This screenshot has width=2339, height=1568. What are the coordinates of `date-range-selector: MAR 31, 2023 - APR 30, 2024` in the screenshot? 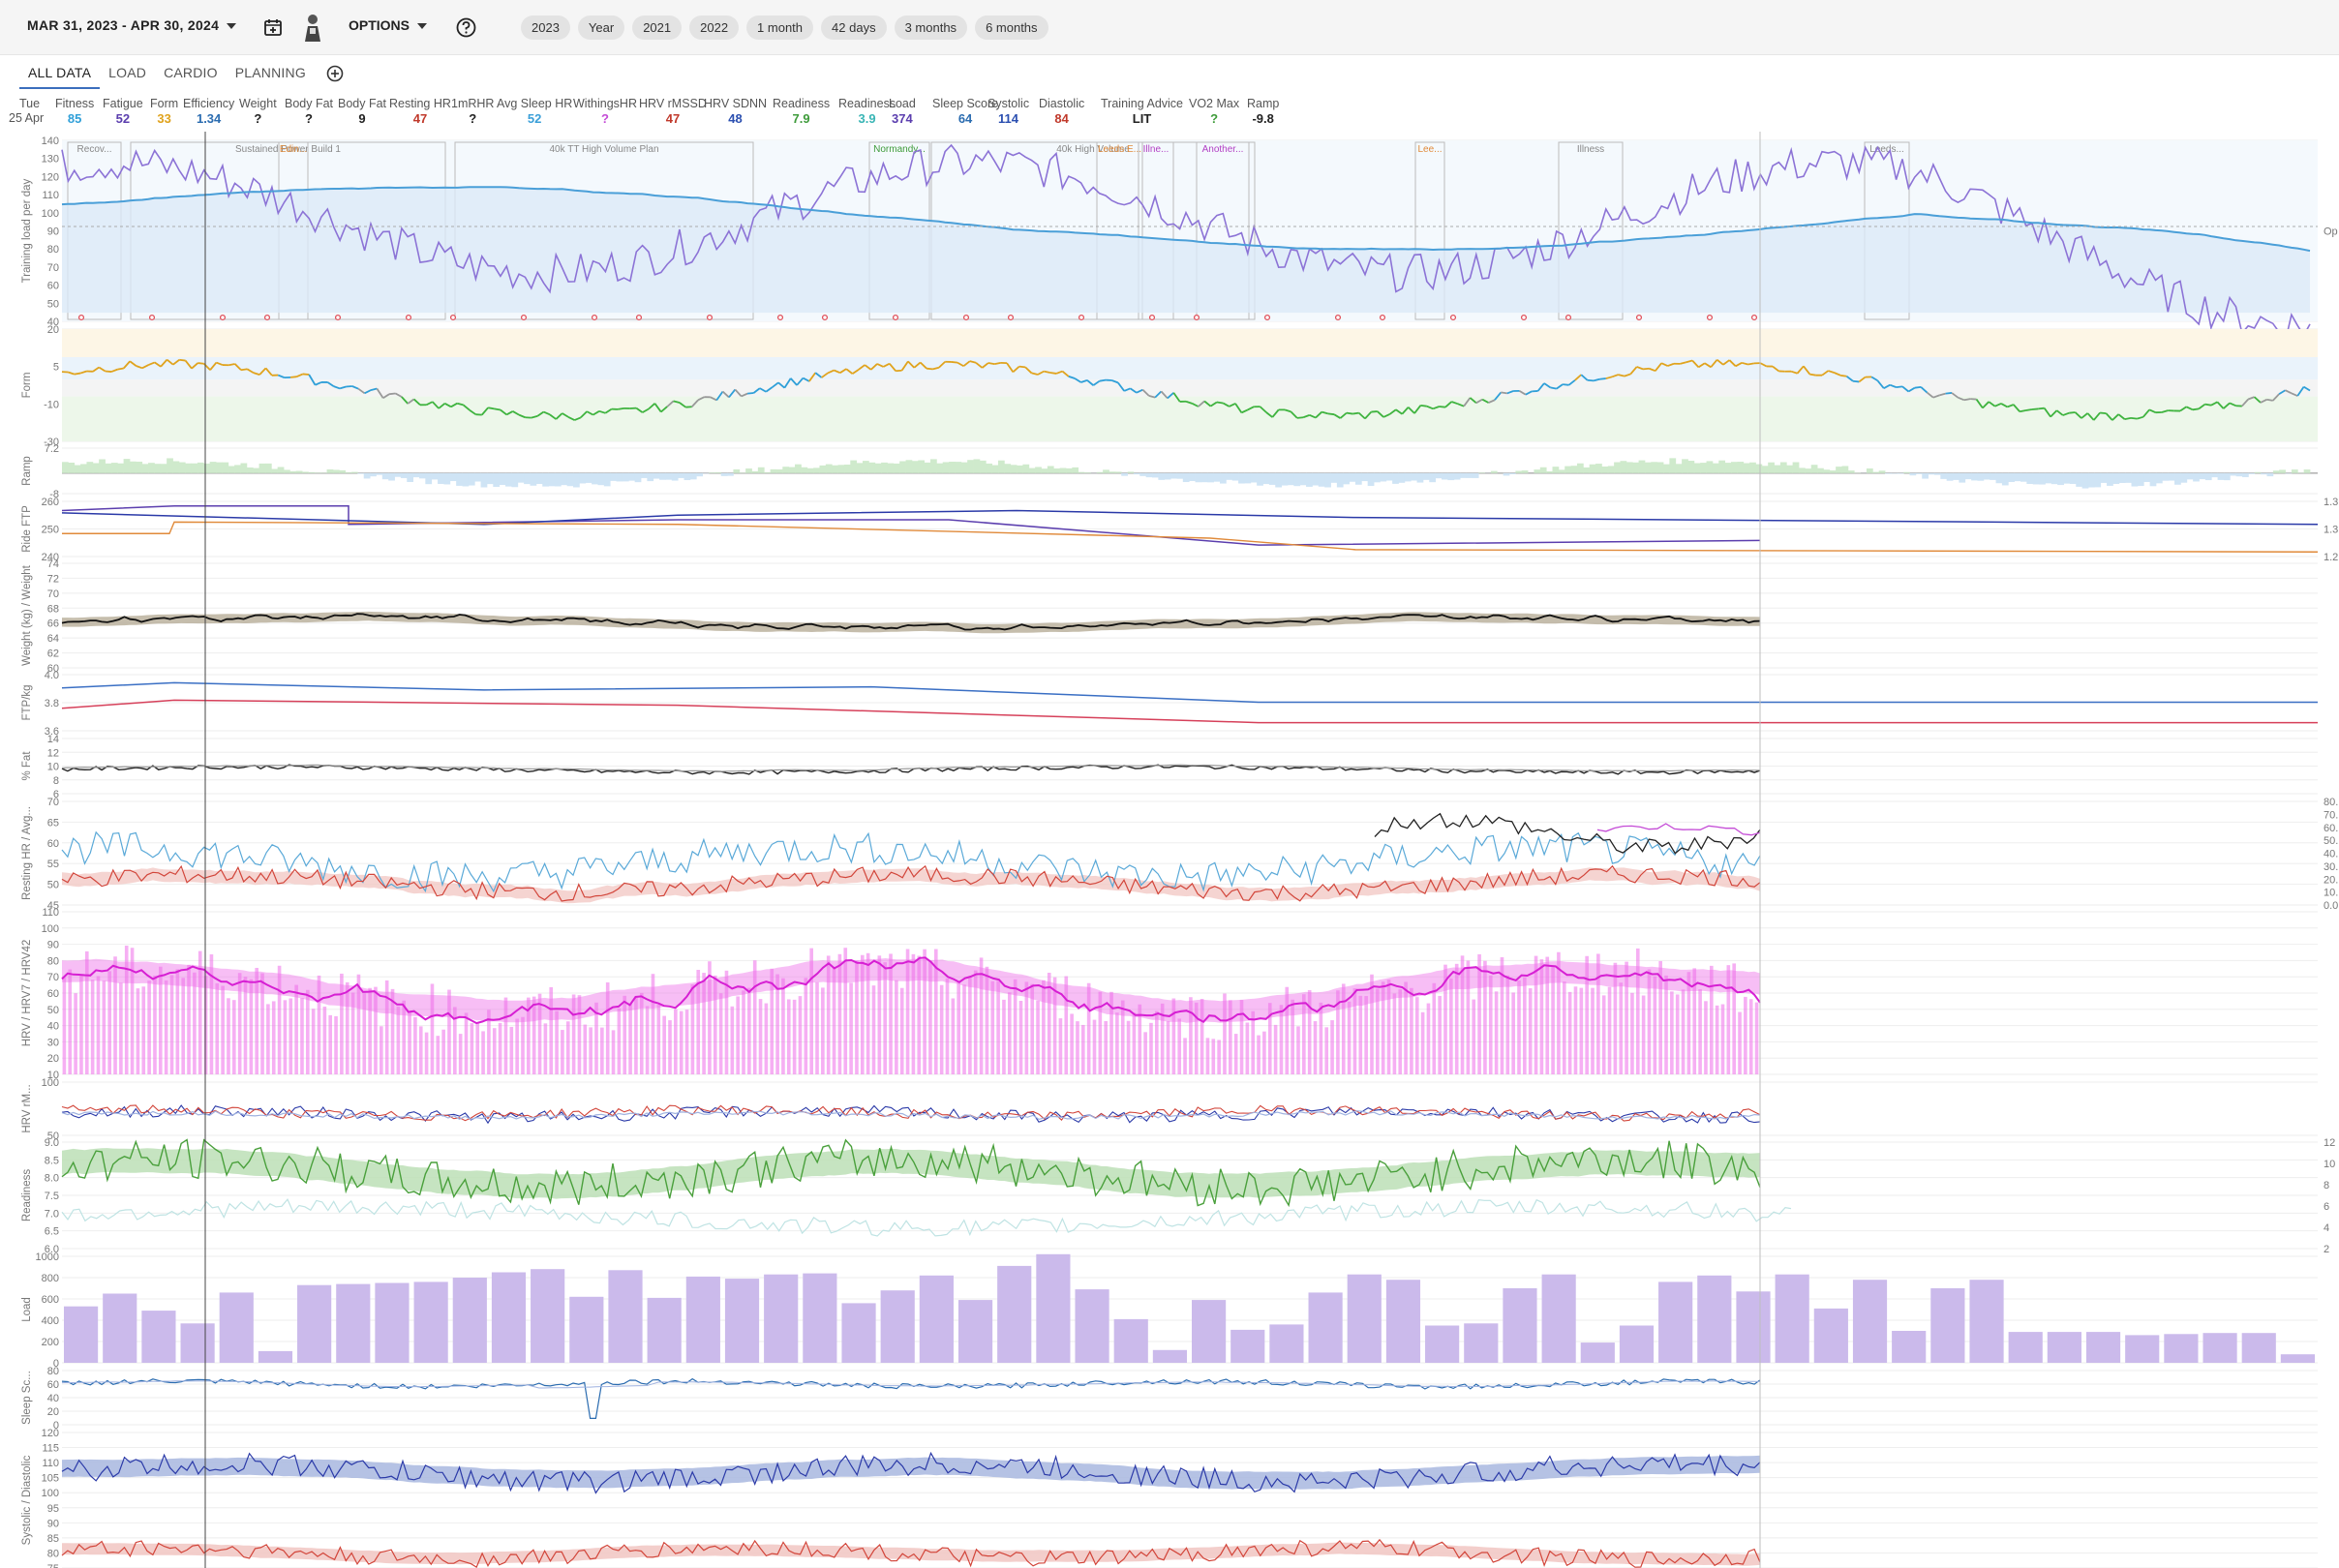 It's located at (132, 25).